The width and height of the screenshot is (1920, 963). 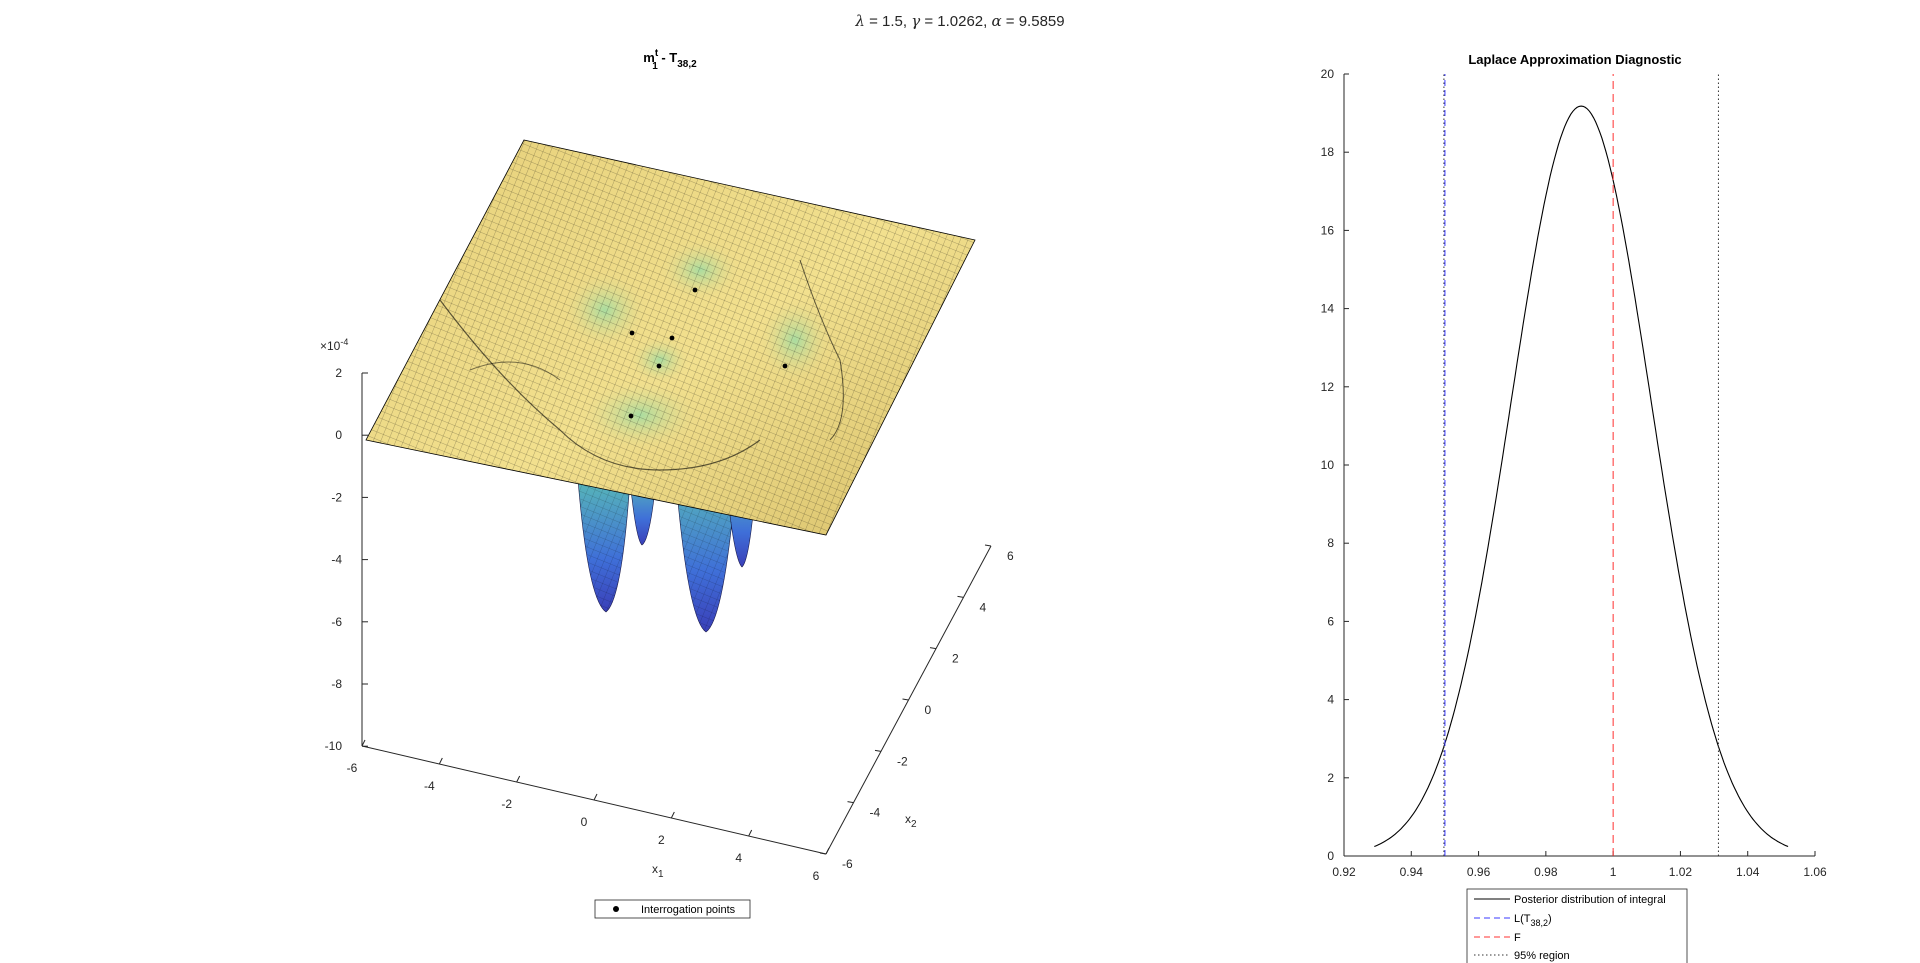 I want to click on right-x-tick-label: 0.94, so click(x=1412, y=872).